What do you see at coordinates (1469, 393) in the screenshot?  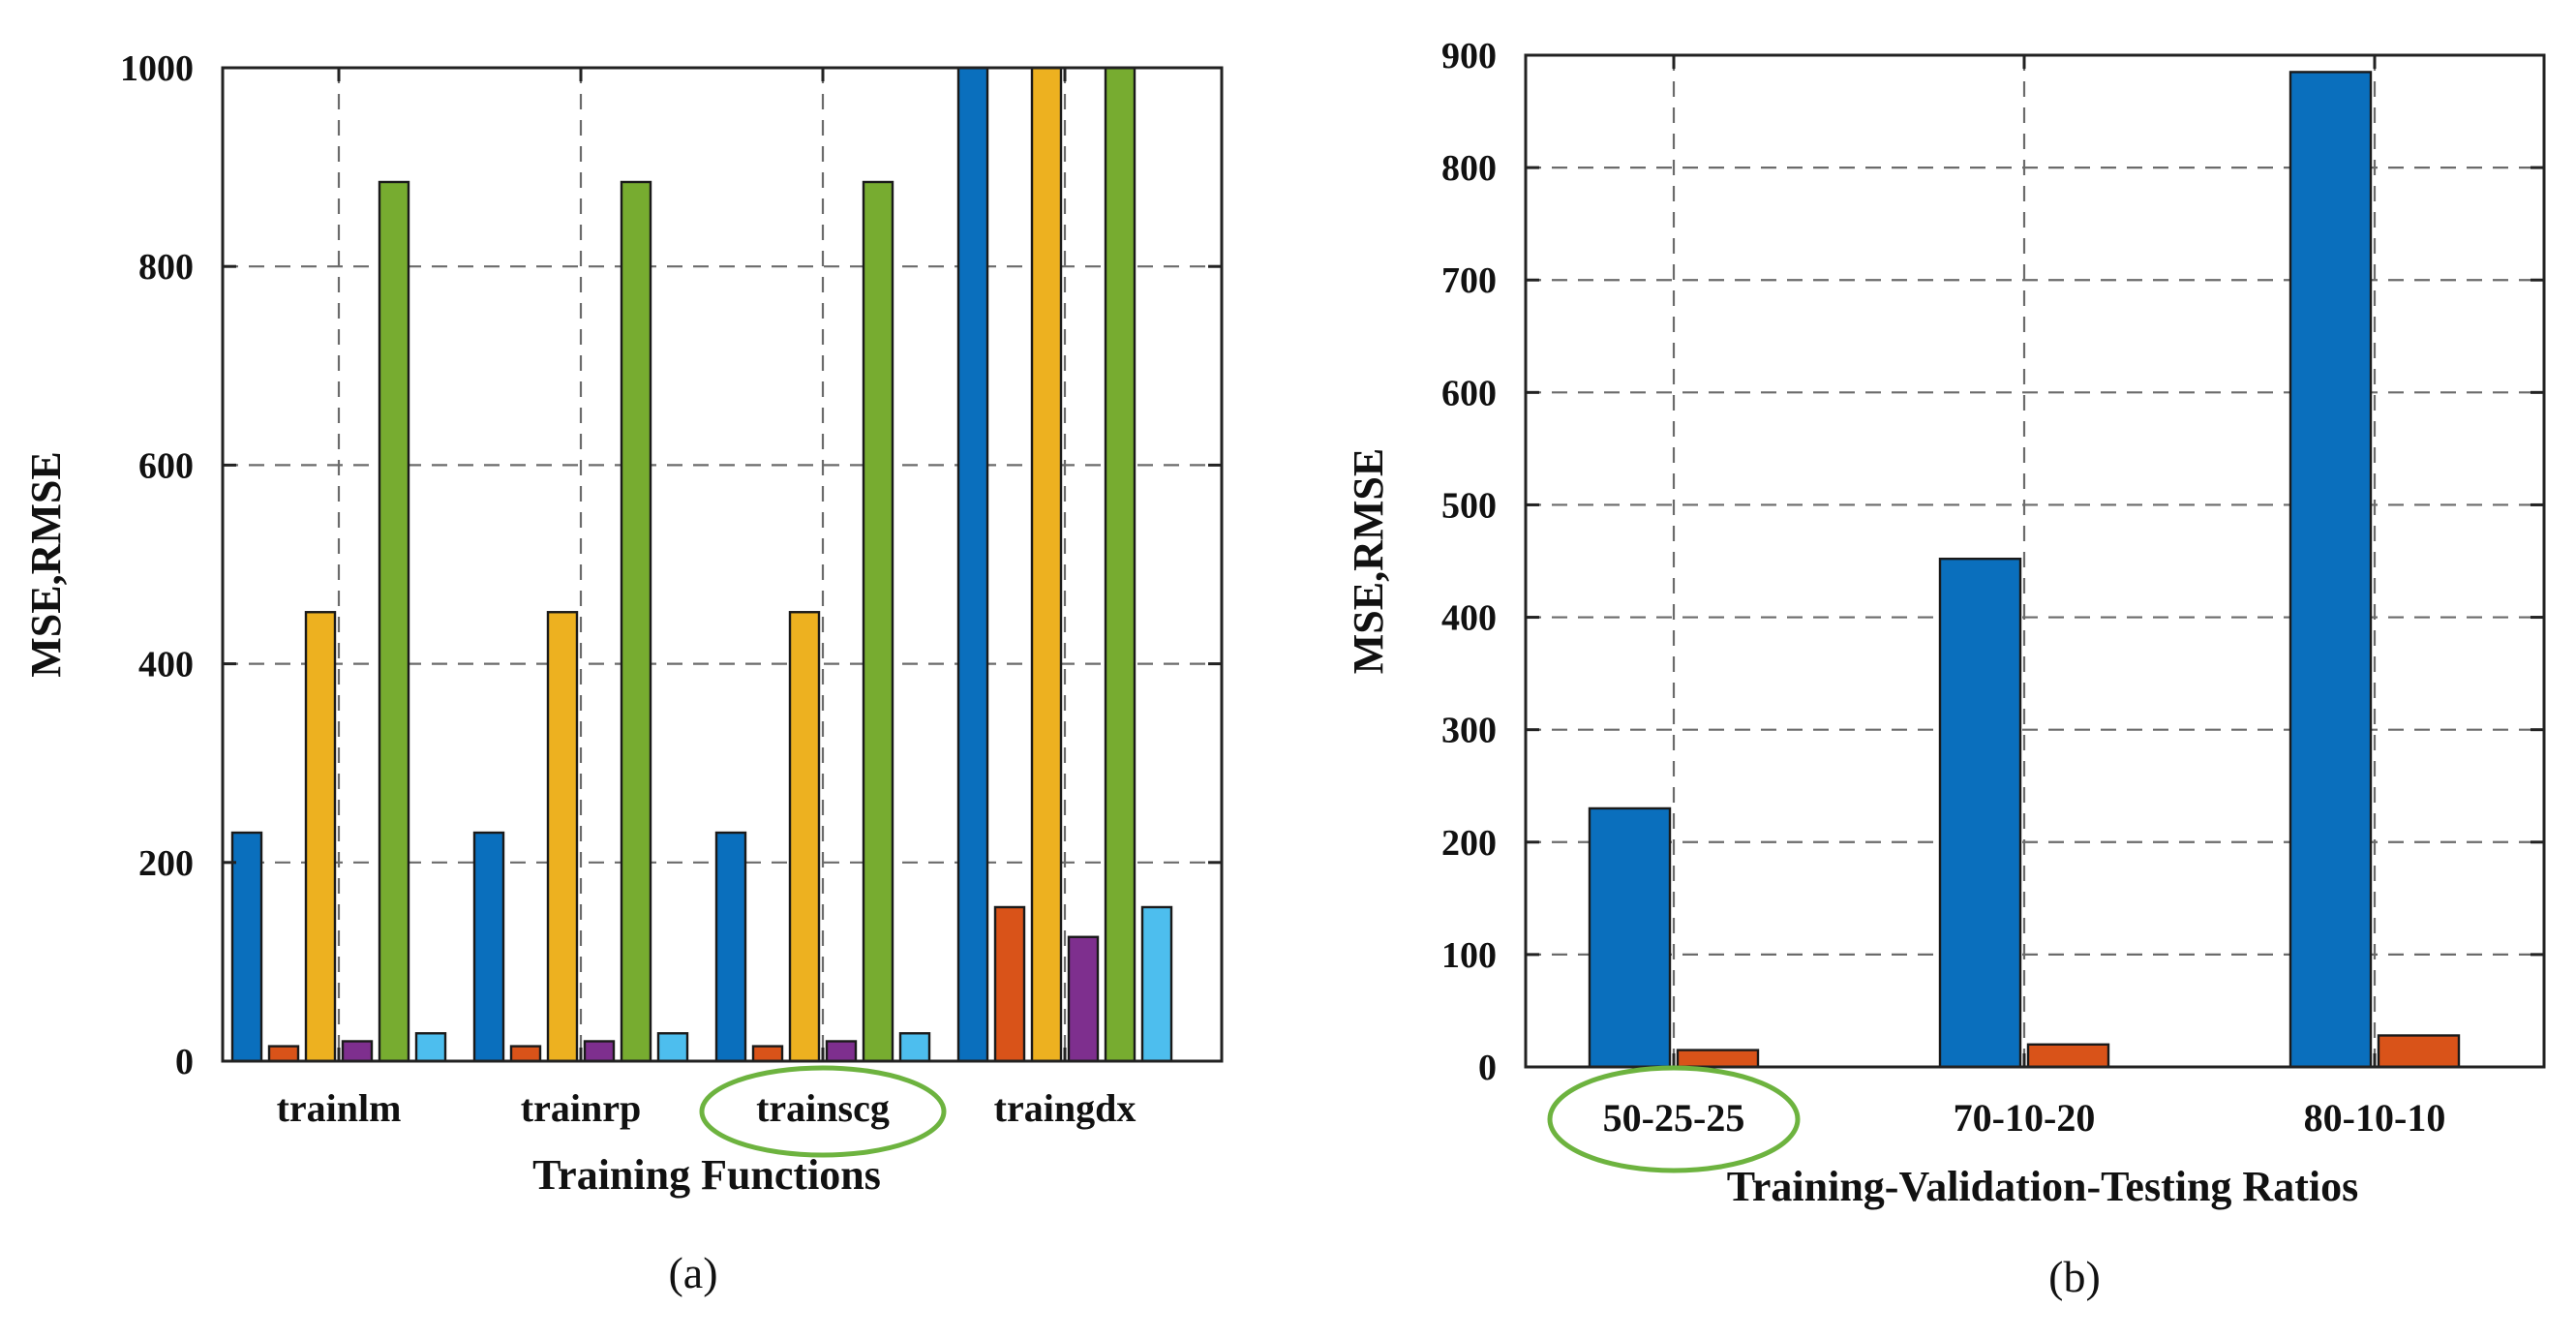 I see `chart-b-y-tick-label: 600` at bounding box center [1469, 393].